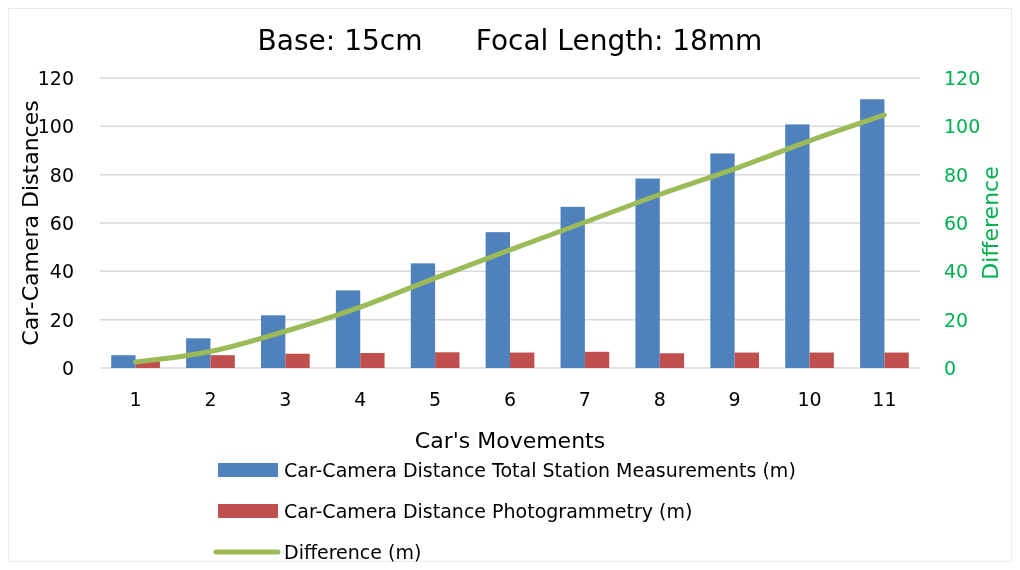  What do you see at coordinates (510, 440) in the screenshot?
I see `x-axis-title: Car's Movements` at bounding box center [510, 440].